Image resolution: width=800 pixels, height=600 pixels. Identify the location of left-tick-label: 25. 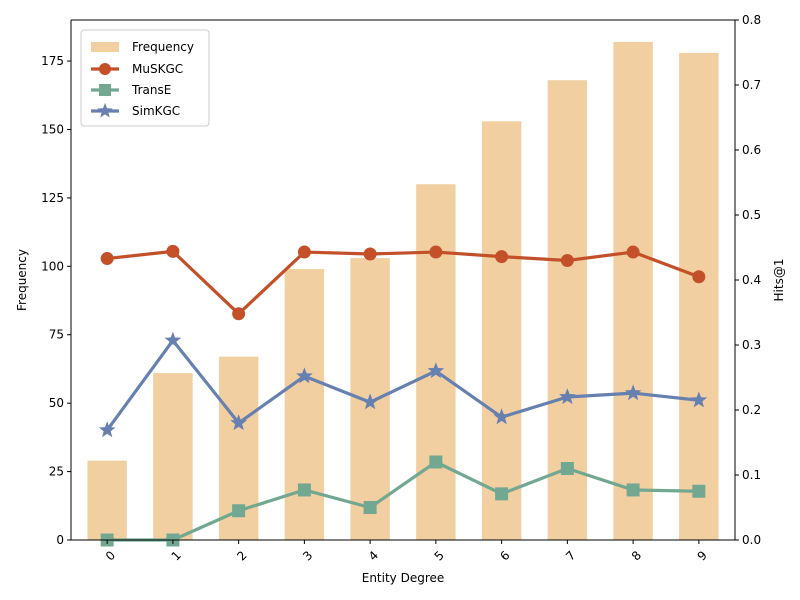
(56, 472).